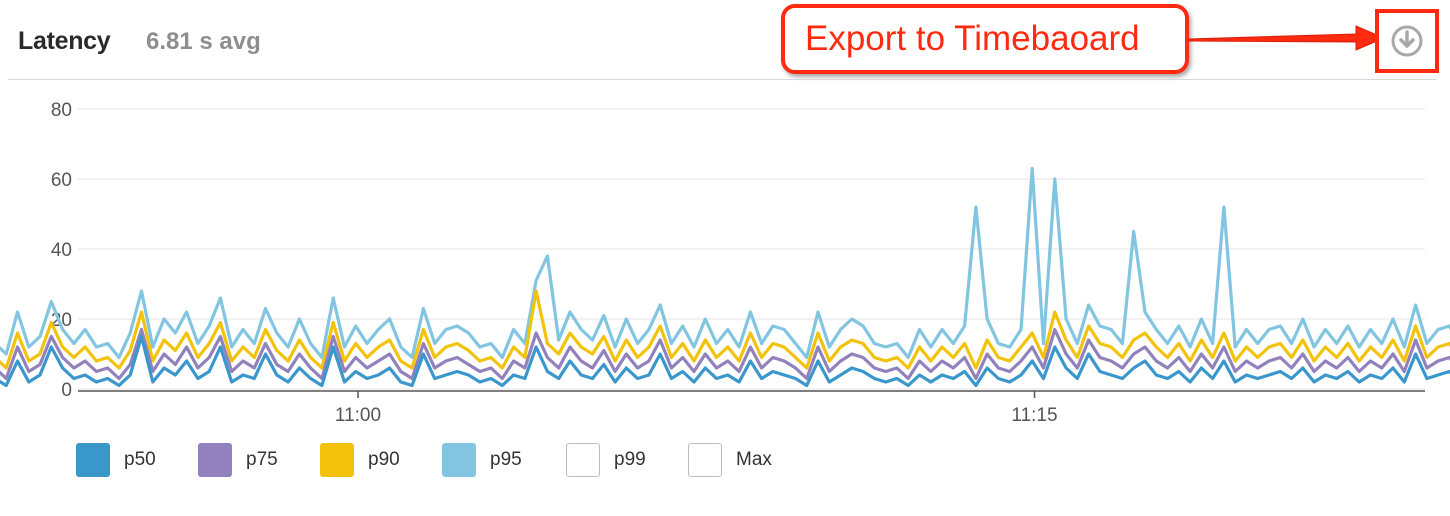 The width and height of the screenshot is (1450, 516). What do you see at coordinates (630, 459) in the screenshot?
I see `legend-label: p99` at bounding box center [630, 459].